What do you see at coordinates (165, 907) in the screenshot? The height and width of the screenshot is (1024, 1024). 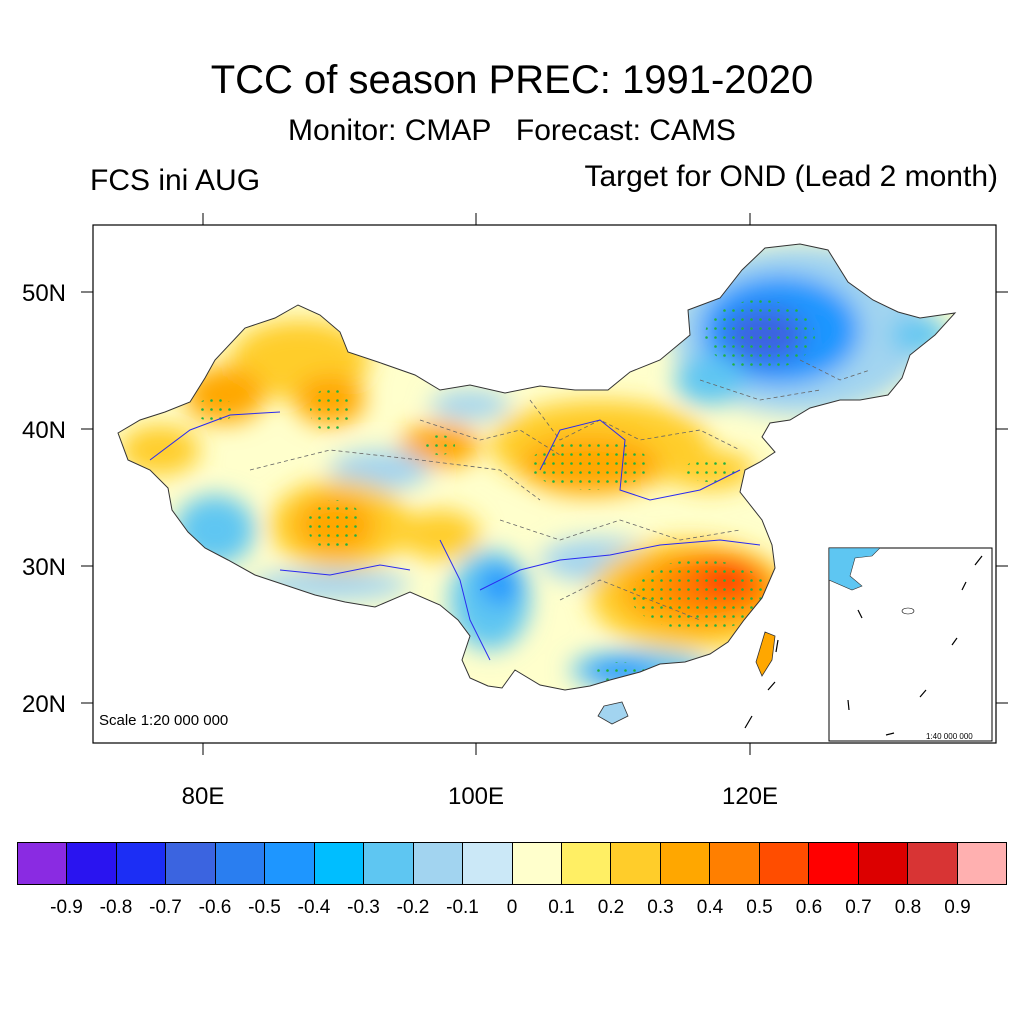 I see `colorbar-label: -0.7` at bounding box center [165, 907].